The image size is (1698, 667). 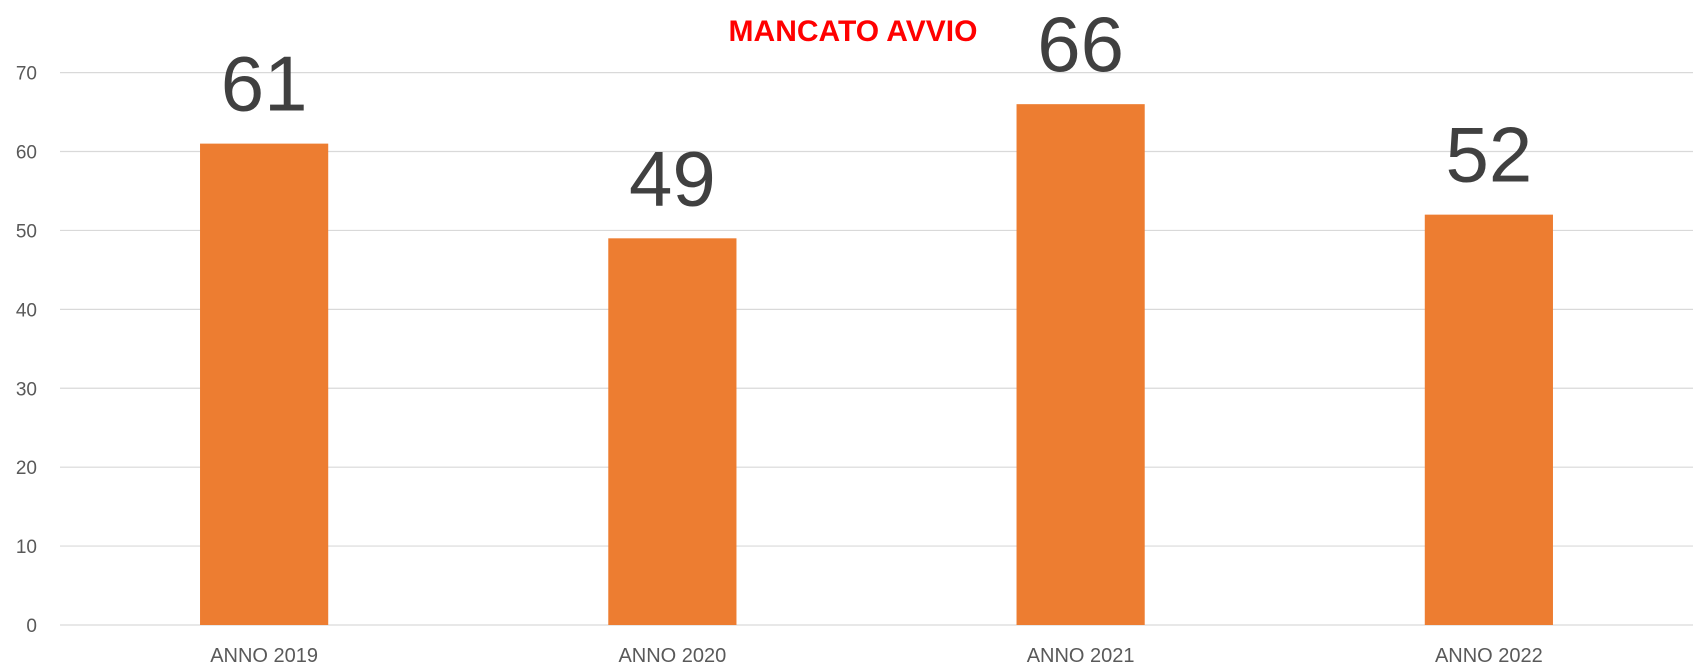 What do you see at coordinates (1488, 155) in the screenshot?
I see `data-label: 52` at bounding box center [1488, 155].